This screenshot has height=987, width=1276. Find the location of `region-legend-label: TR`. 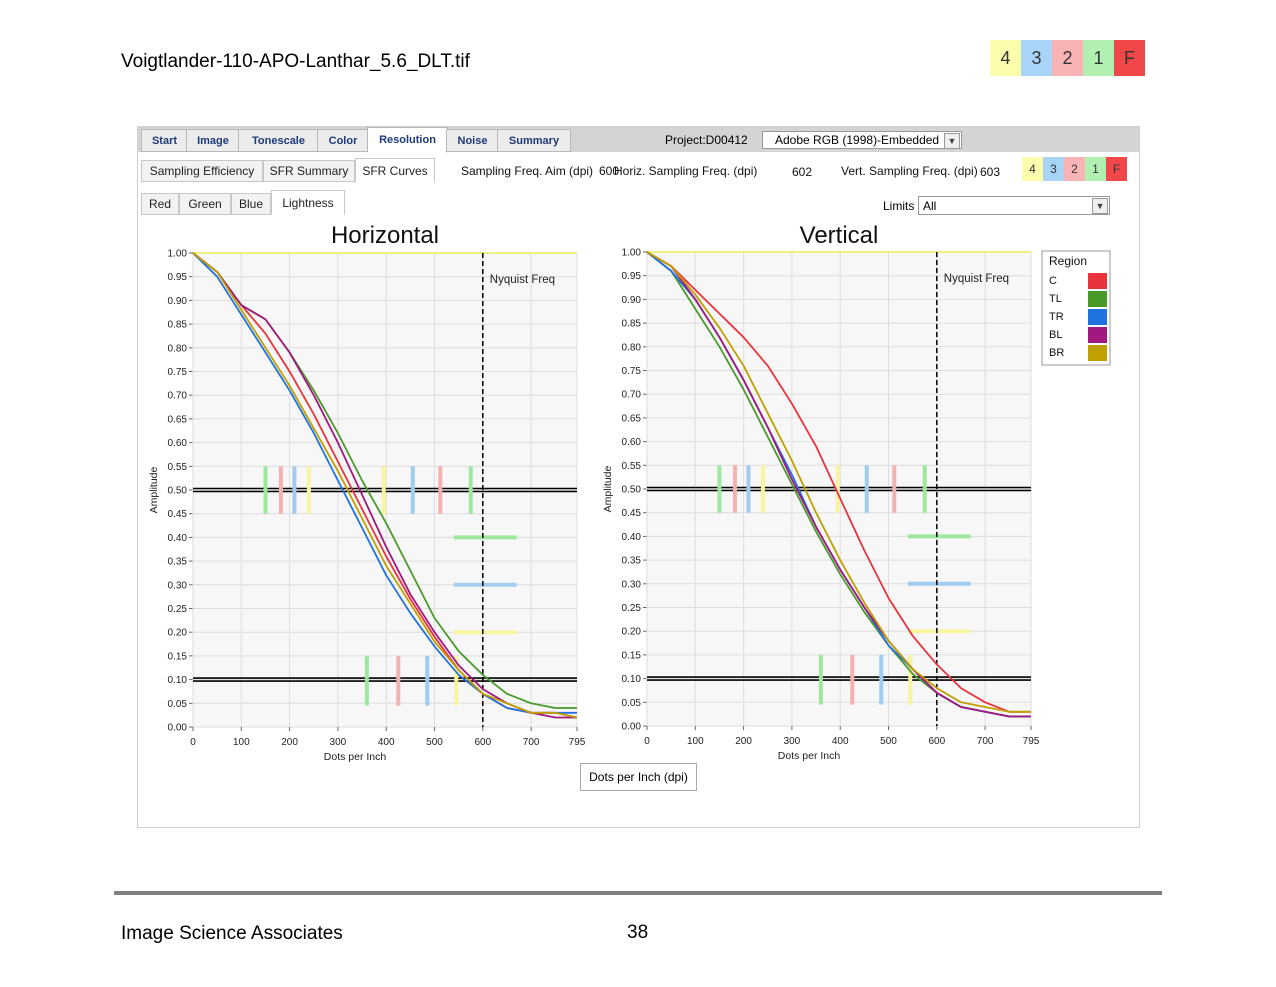

region-legend-label: TR is located at coordinates (1056, 317).